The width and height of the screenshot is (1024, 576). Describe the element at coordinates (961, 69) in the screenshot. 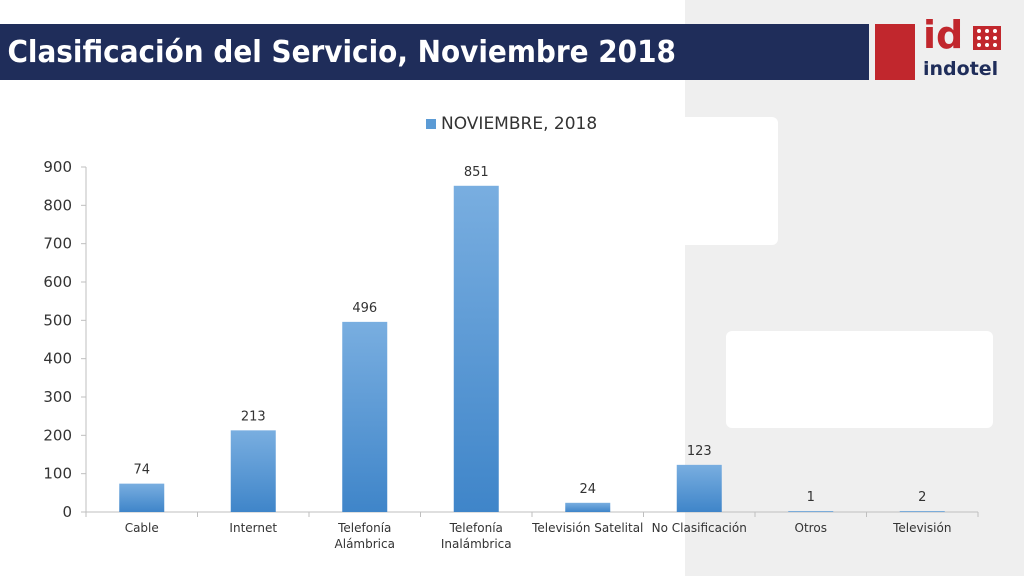

I see `logo-name: indotel` at that location.